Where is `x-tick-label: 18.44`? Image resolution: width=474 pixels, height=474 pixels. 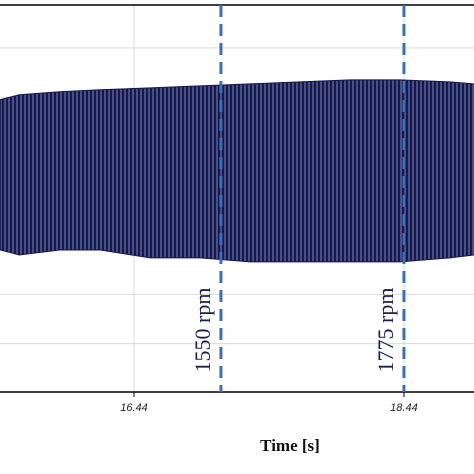 x-tick-label: 18.44 is located at coordinates (404, 408).